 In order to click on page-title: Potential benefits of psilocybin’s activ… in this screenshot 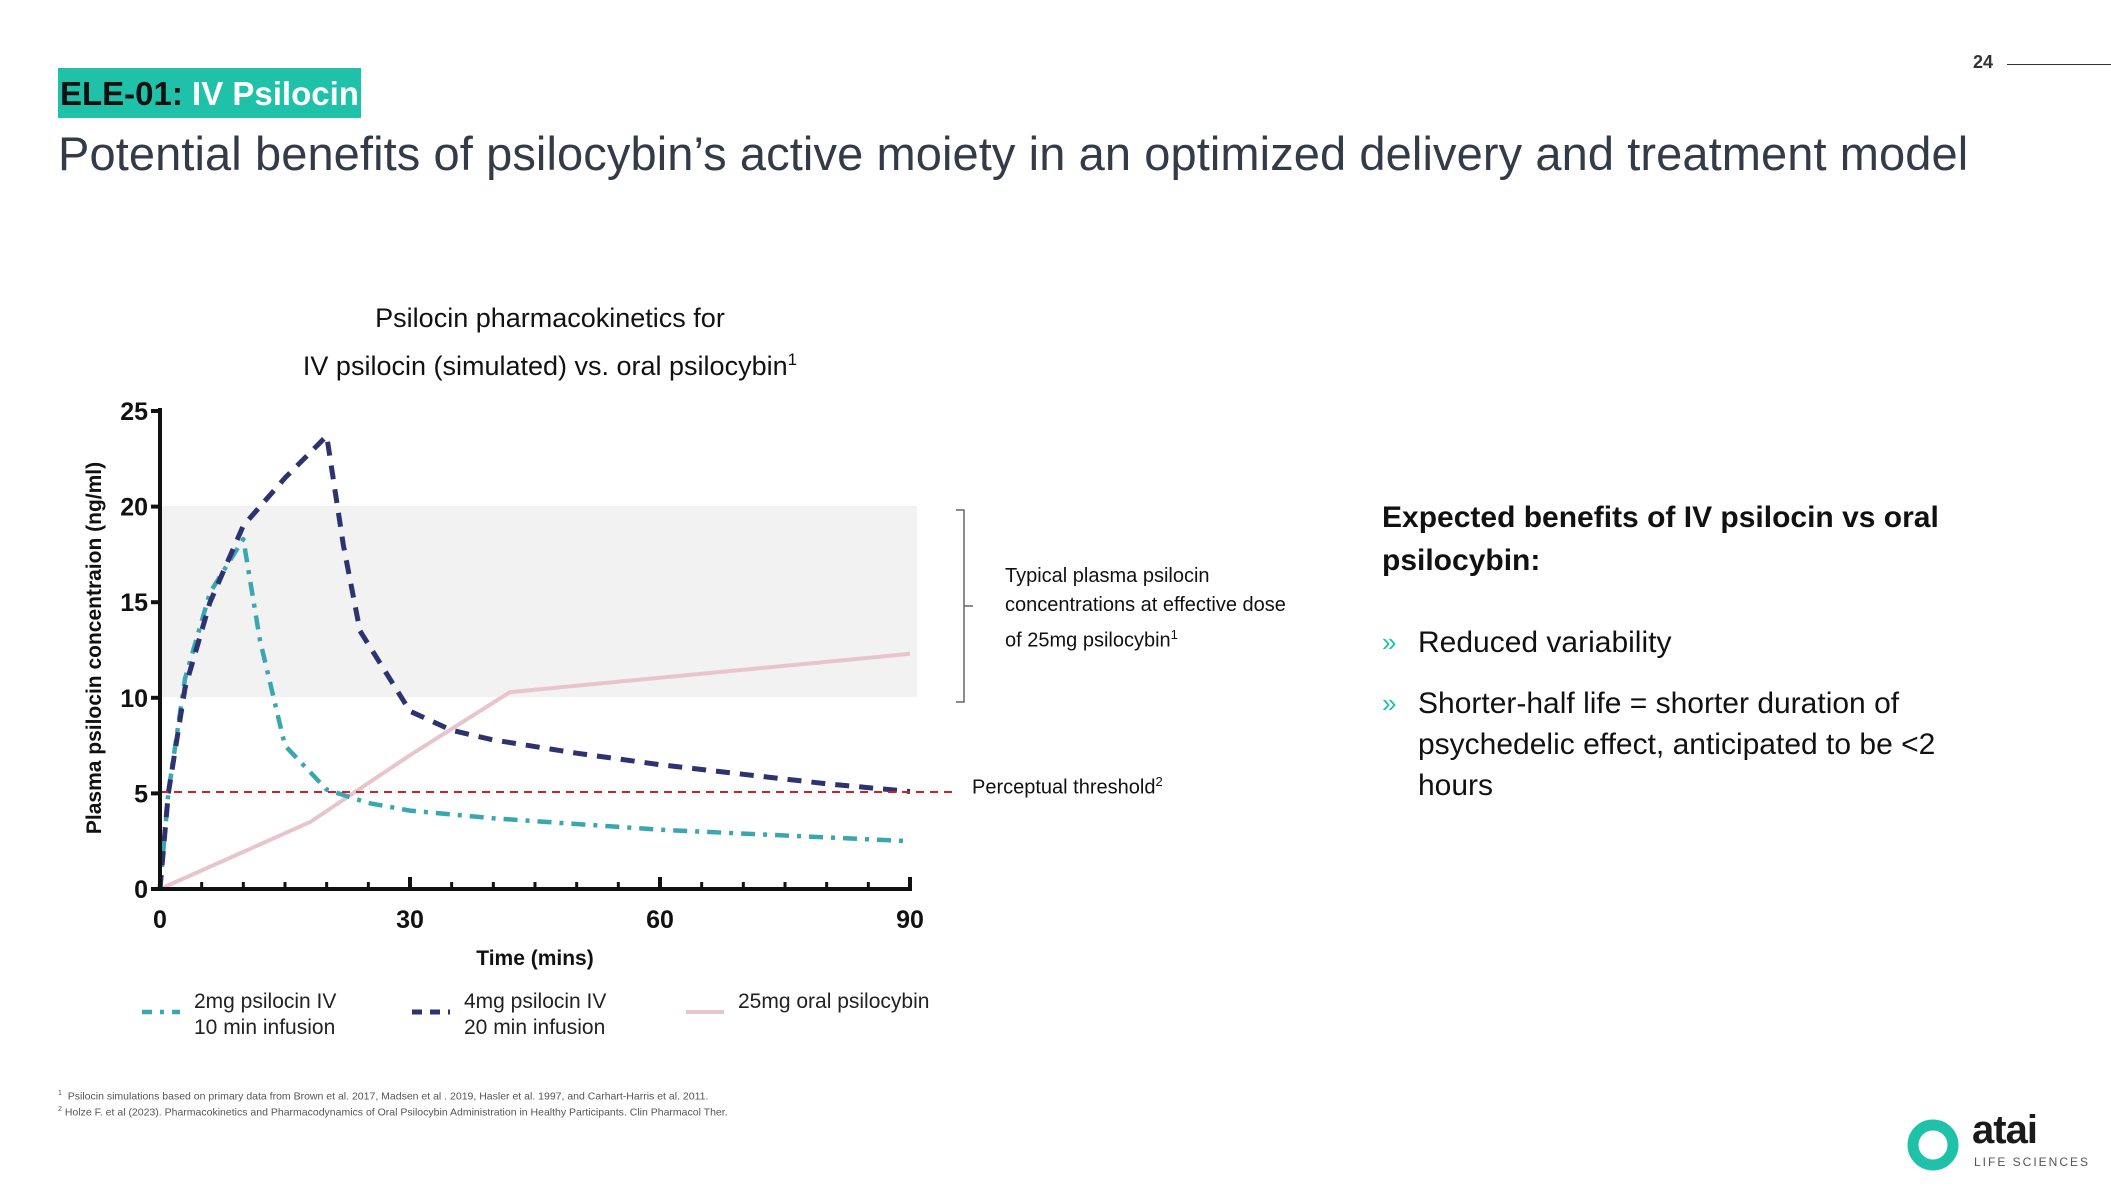, I will do `click(1013, 153)`.